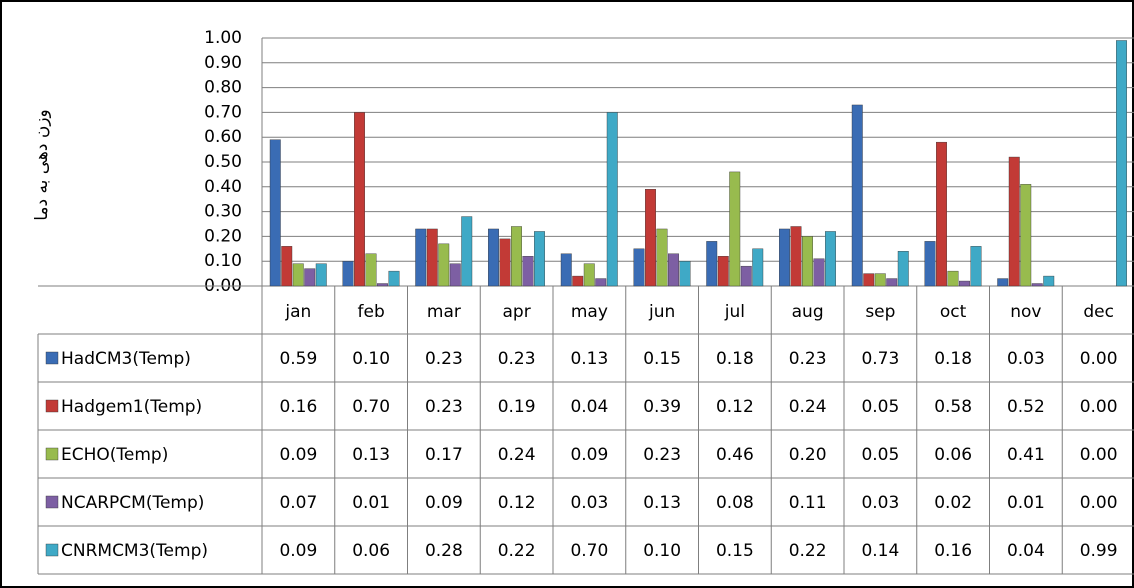  I want to click on x-tick-label: feb, so click(371, 312).